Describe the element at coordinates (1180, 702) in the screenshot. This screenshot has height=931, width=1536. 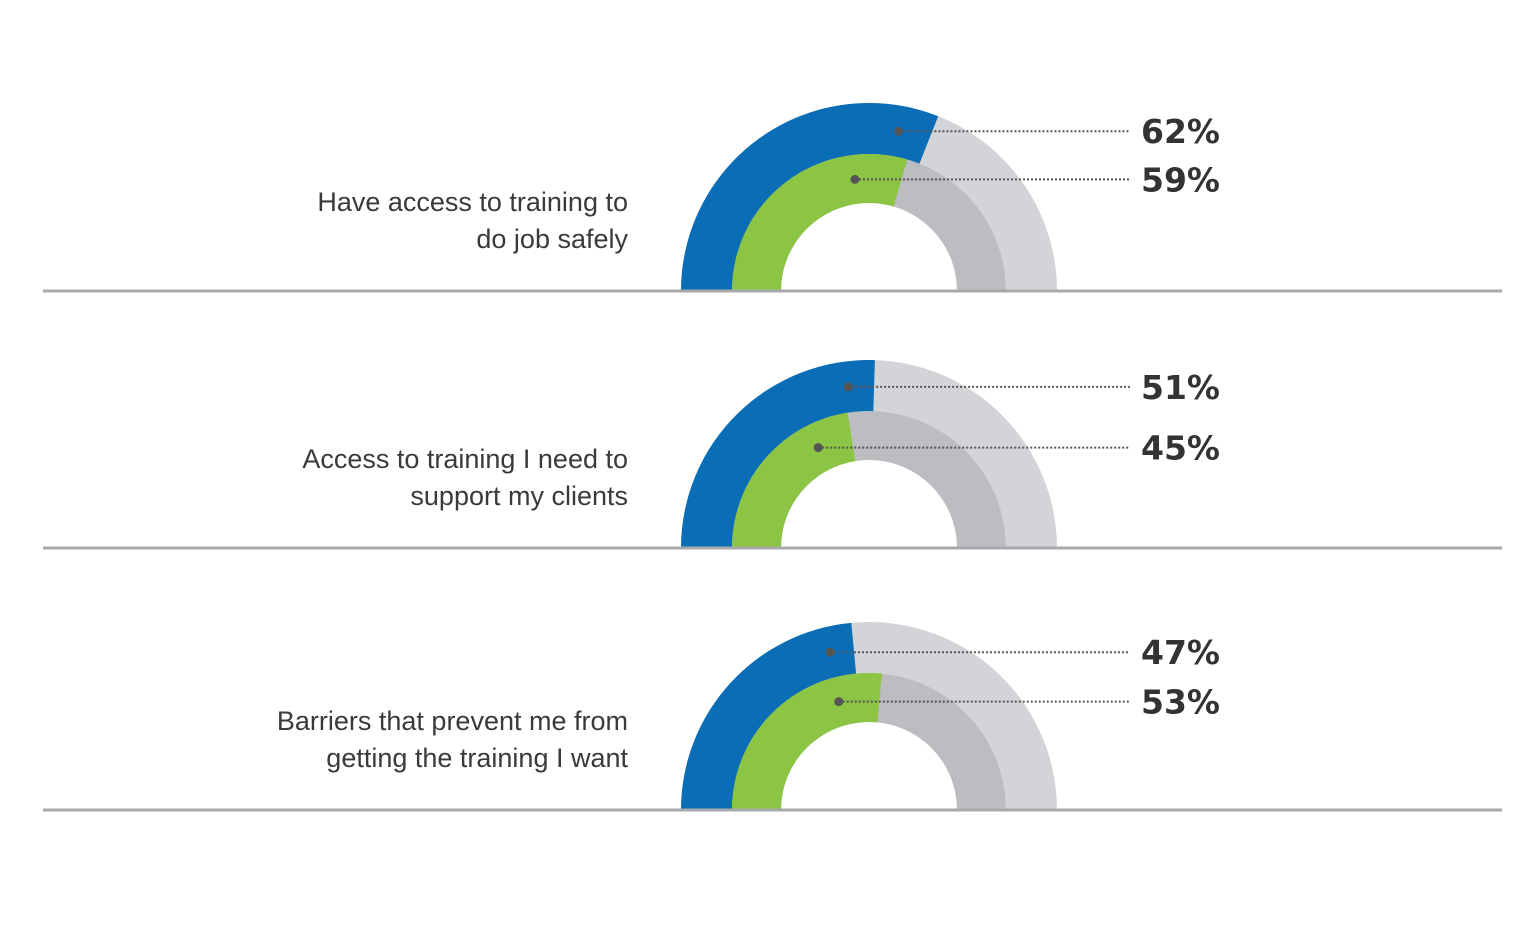
I see `inner-value-label: 53%` at that location.